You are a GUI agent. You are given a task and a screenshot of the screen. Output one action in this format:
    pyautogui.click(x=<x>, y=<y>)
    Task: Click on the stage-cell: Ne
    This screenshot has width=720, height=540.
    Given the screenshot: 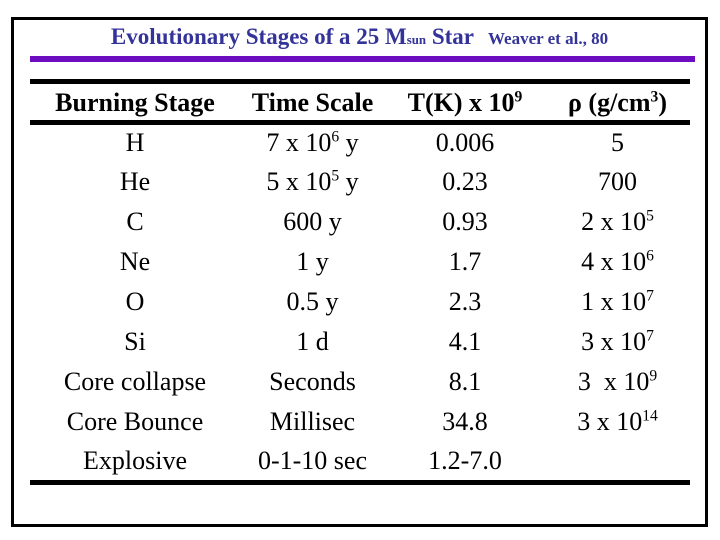 What is the action you would take?
    pyautogui.click(x=135, y=262)
    